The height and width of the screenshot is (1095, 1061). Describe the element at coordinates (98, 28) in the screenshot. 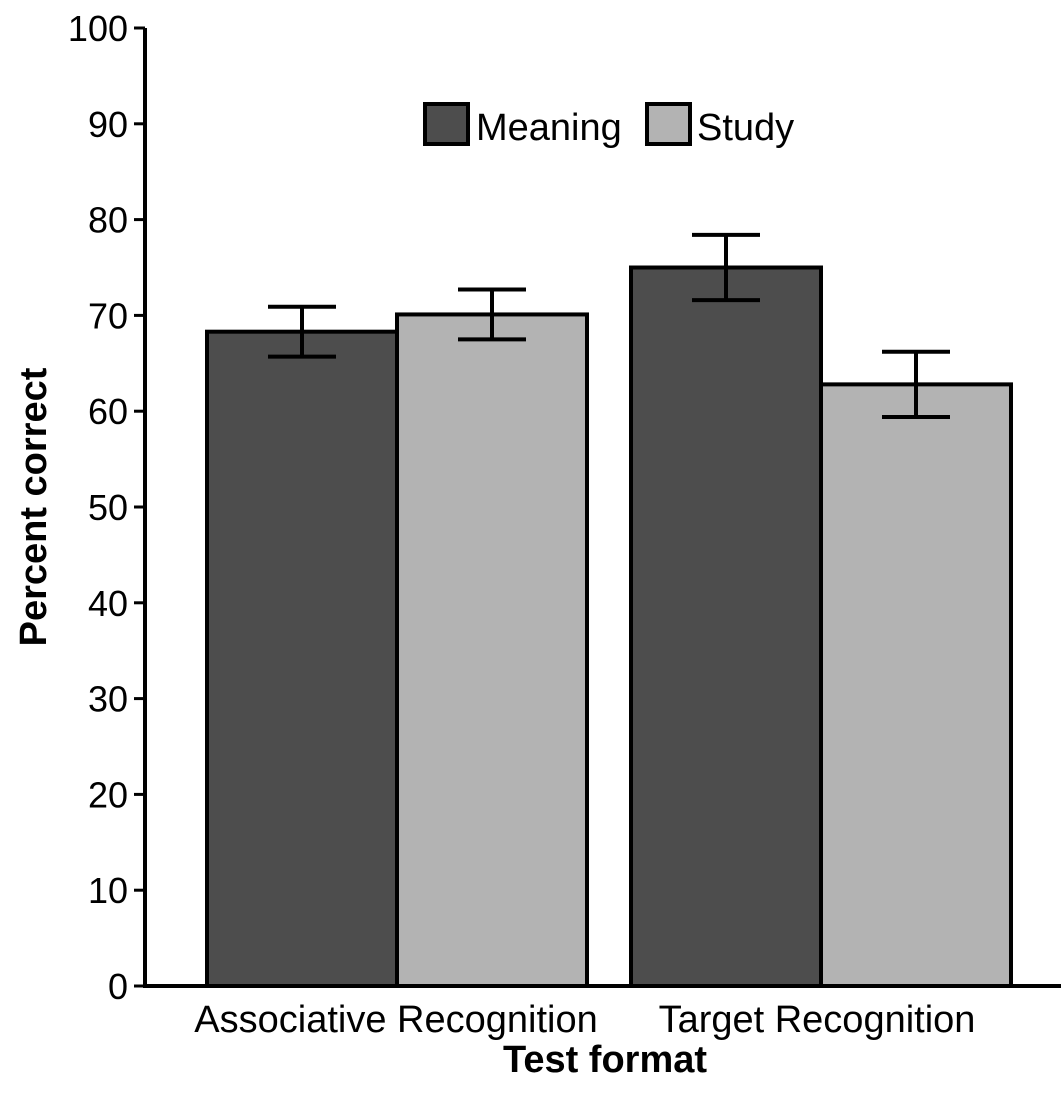

I see `y-tick-label: 100` at that location.